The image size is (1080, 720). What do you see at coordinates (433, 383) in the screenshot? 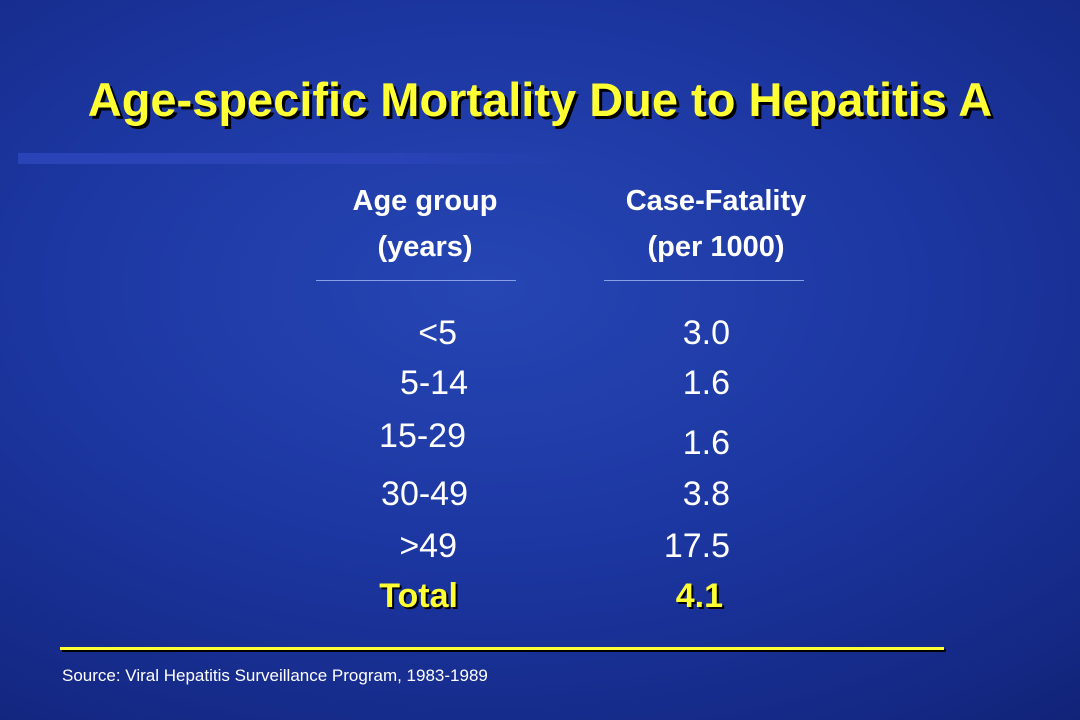
I see `age-cell: 5-14` at bounding box center [433, 383].